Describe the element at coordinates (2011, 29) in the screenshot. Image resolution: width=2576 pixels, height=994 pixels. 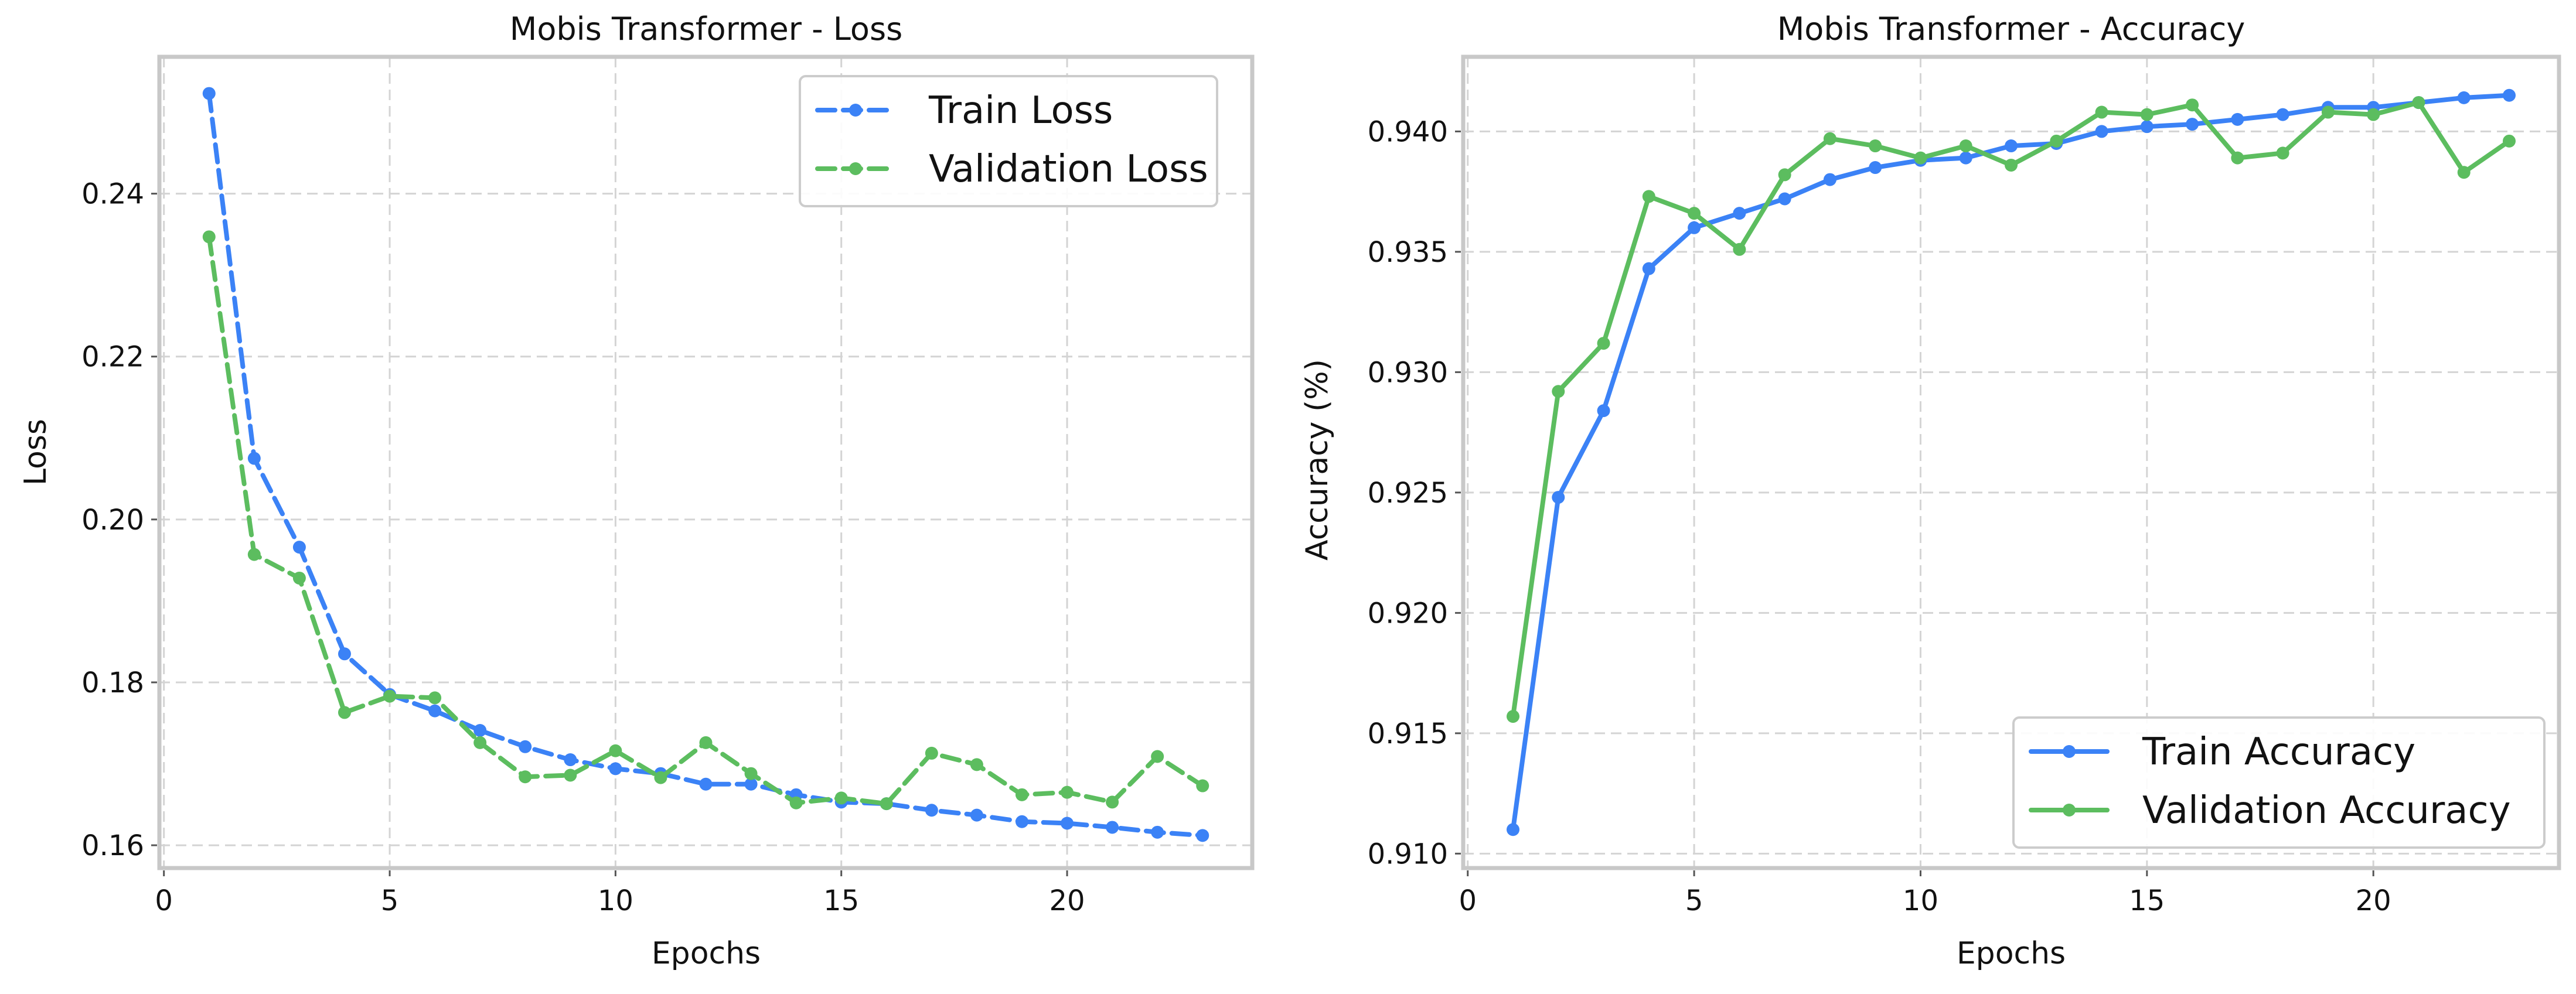
I see `accuracy-chart-title: Mobis Transformer - Accuracy` at that location.